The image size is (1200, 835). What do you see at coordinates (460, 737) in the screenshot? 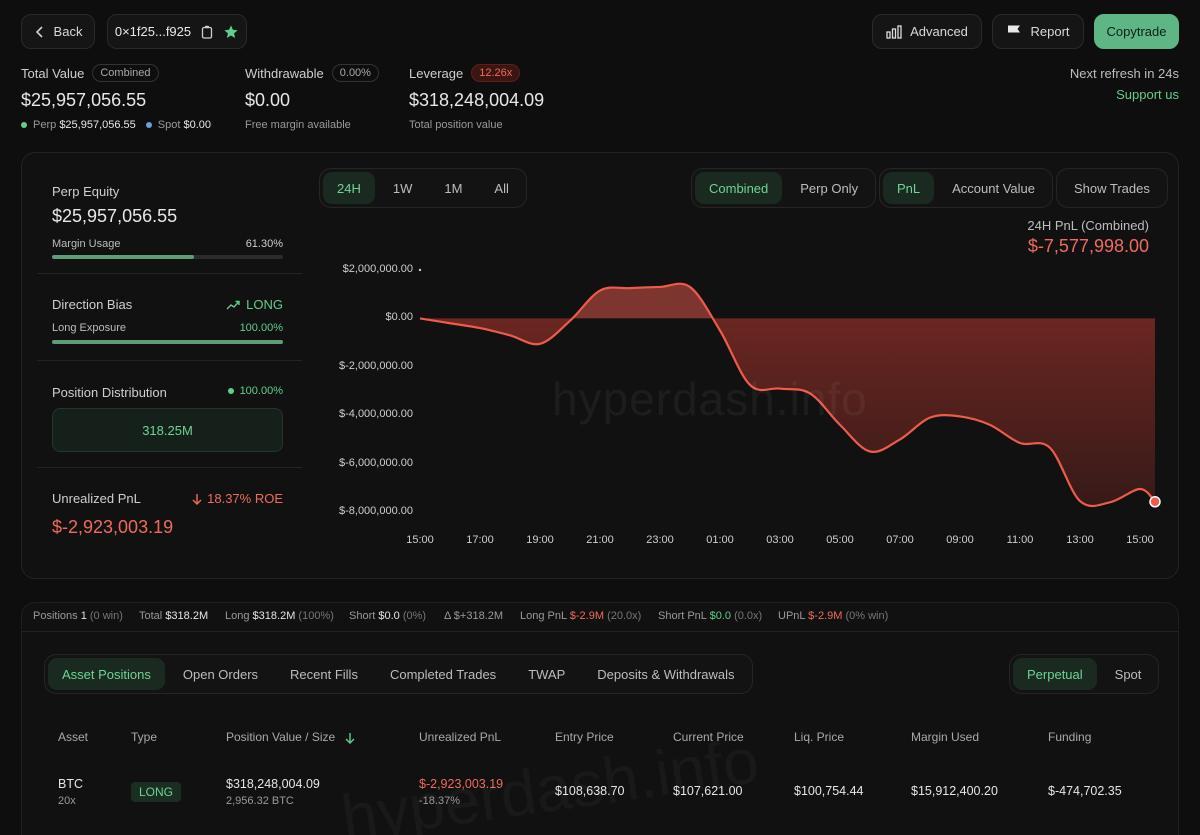
I see `column-header-unrealized-pnl: Unrealized PnL` at bounding box center [460, 737].